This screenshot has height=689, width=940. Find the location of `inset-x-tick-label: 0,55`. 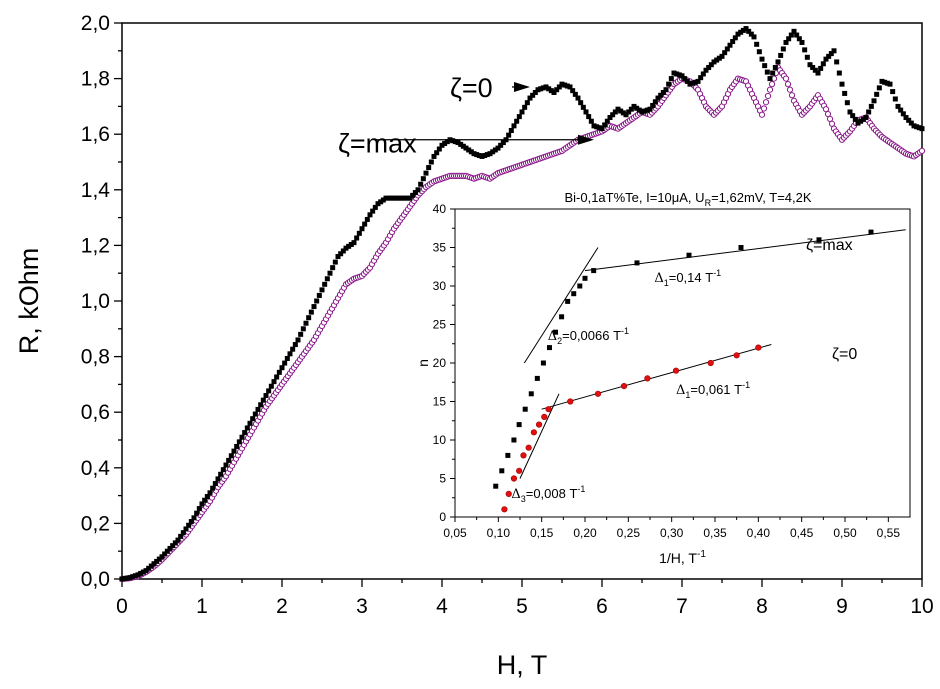

inset-x-tick-label: 0,55 is located at coordinates (889, 533).